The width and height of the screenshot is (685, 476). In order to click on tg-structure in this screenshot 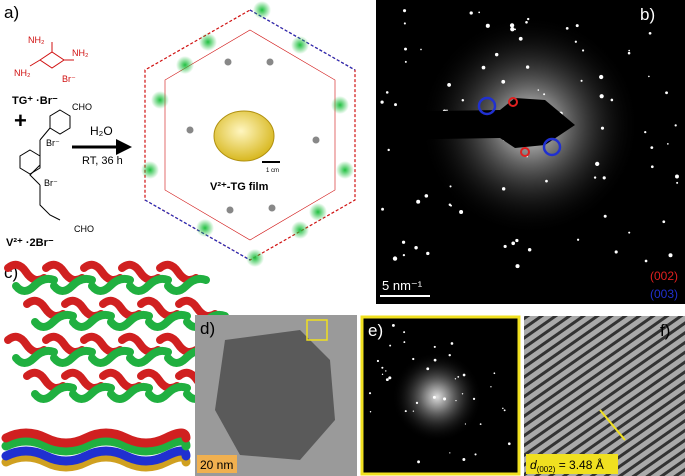, I will do `click(51, 55)`.